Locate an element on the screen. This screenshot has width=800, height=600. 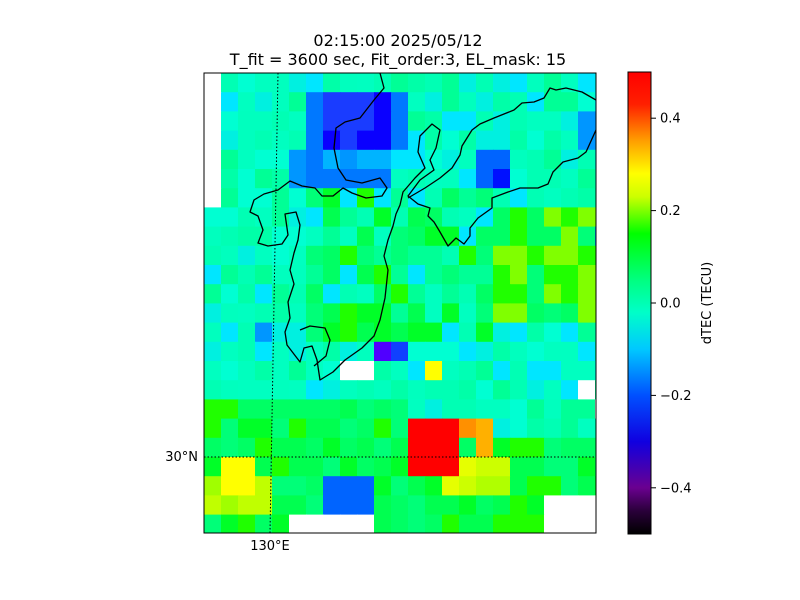
colorbar-tick-label: 0.0 is located at coordinates (670, 304).